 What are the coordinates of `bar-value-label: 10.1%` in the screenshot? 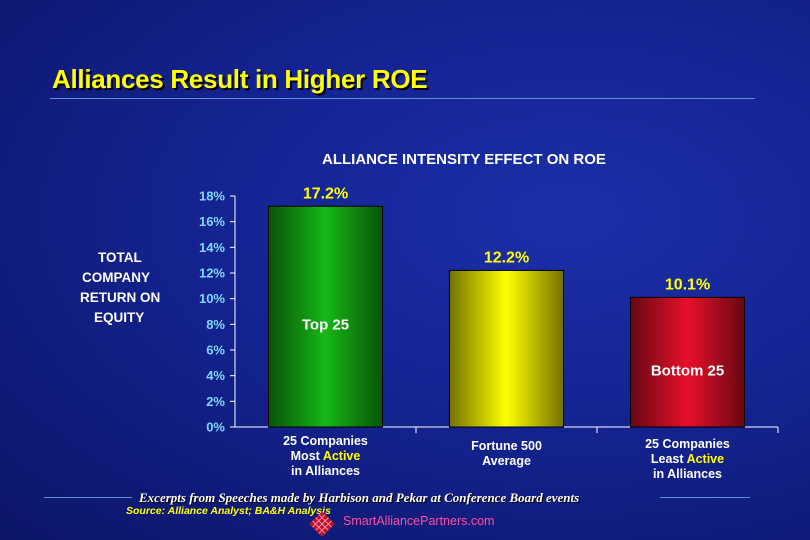 It's located at (687, 284).